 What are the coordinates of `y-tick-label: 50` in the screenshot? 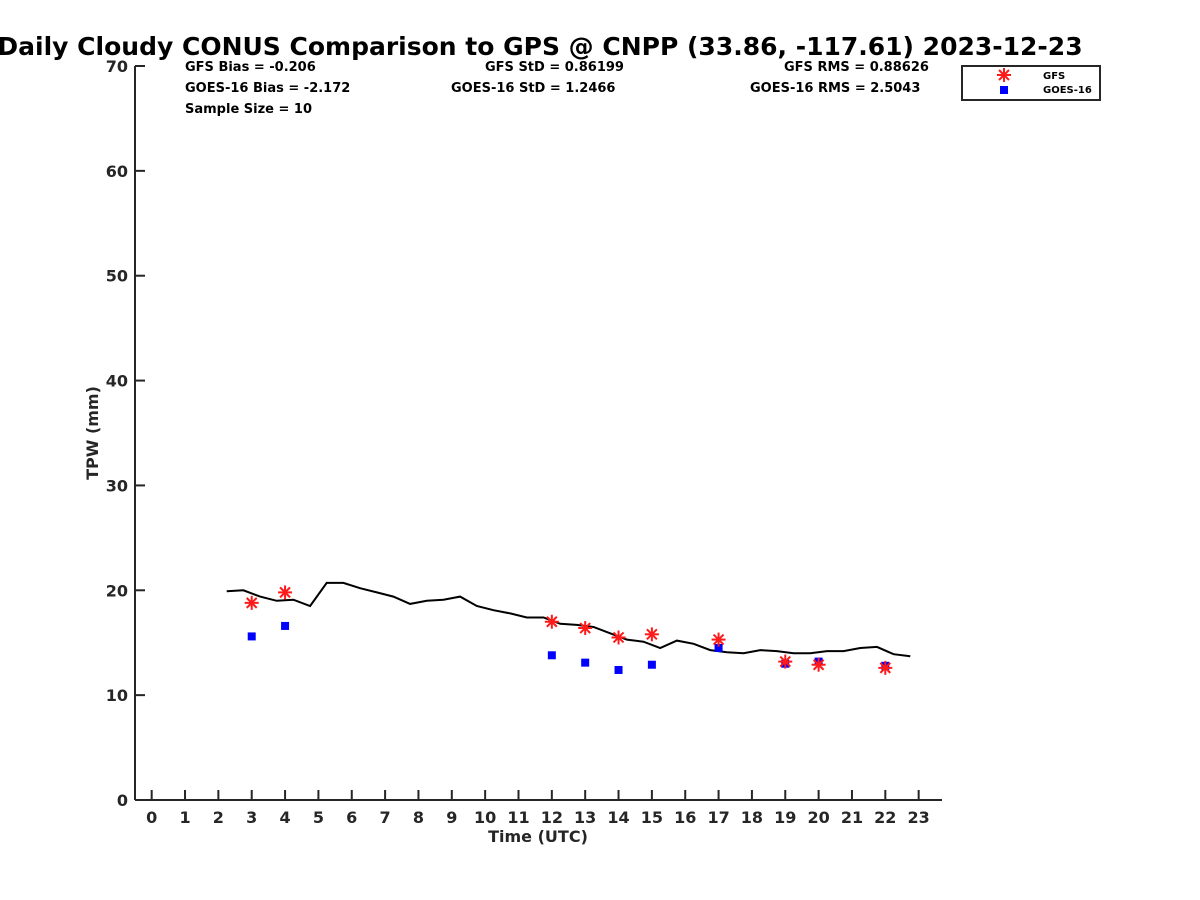 It's located at (117, 276).